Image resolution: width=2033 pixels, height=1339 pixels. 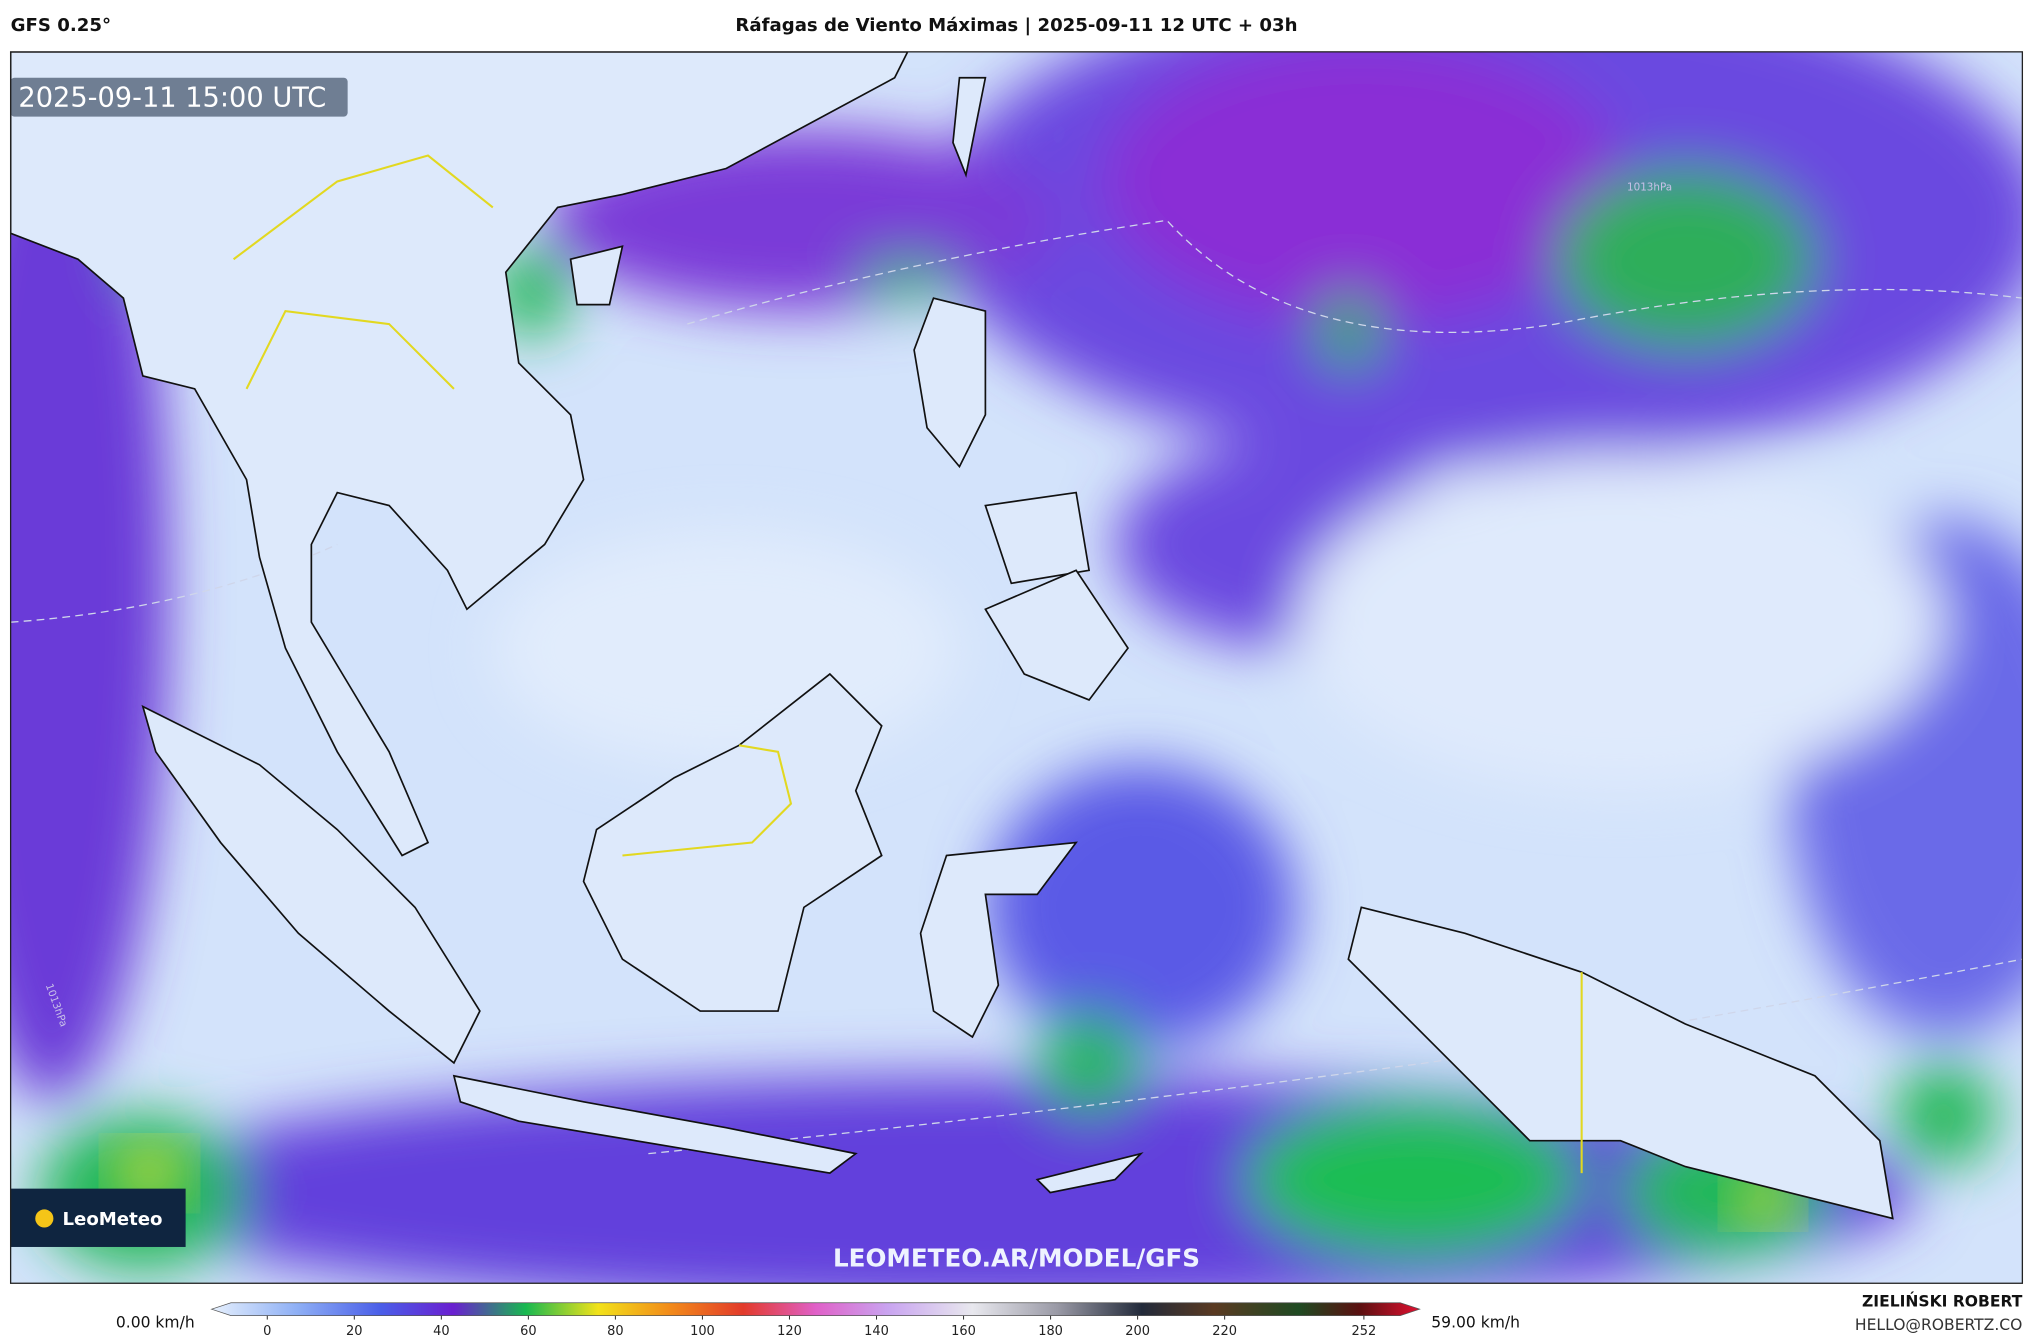 I want to click on valid-time: 2025-09-11 15:00 UTC, so click(x=172, y=97).